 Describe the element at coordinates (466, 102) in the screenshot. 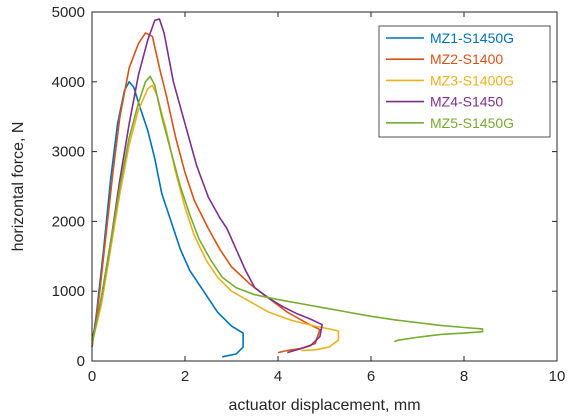

I see `legend-label: MZ4-S1450` at that location.